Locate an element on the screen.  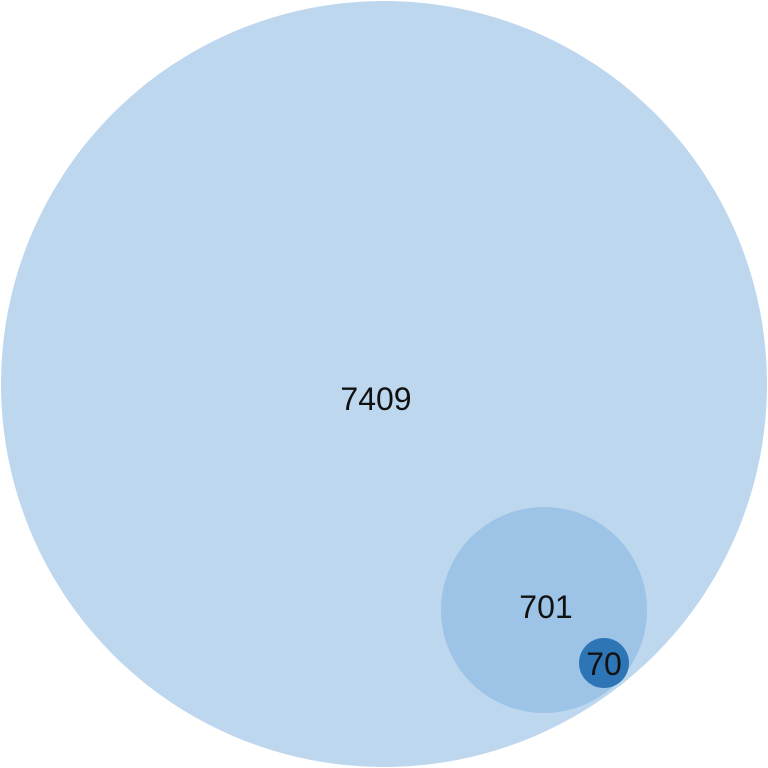
middle-count-label: 701 is located at coordinates (545, 607).